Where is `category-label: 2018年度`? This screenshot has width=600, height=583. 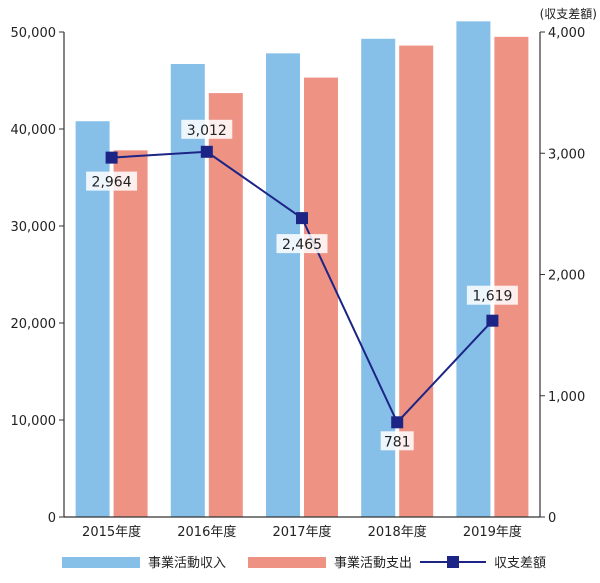
category-label: 2018年度 is located at coordinates (397, 532).